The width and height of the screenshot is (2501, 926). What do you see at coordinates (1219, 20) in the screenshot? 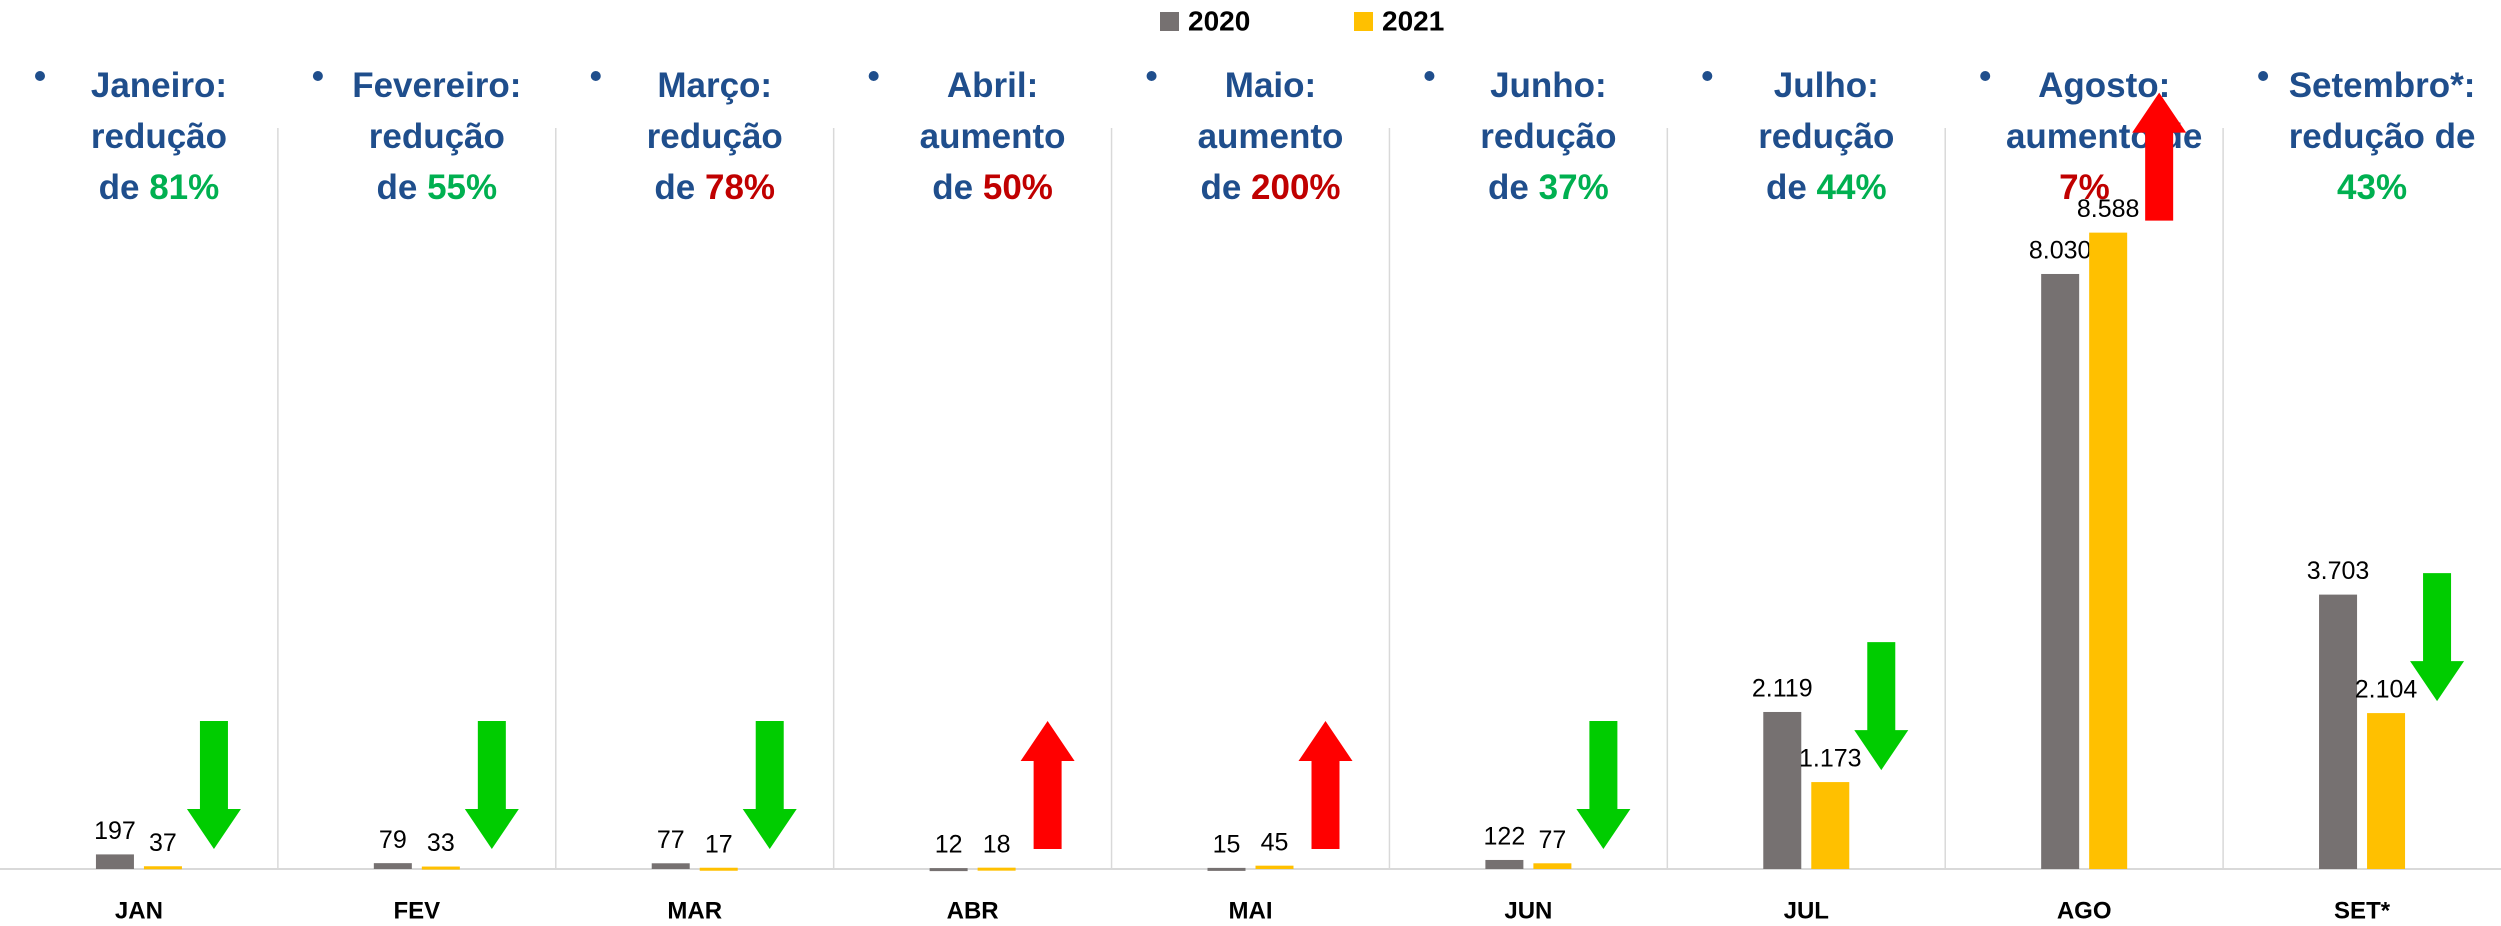
I see `legend-label: 2020` at bounding box center [1219, 20].